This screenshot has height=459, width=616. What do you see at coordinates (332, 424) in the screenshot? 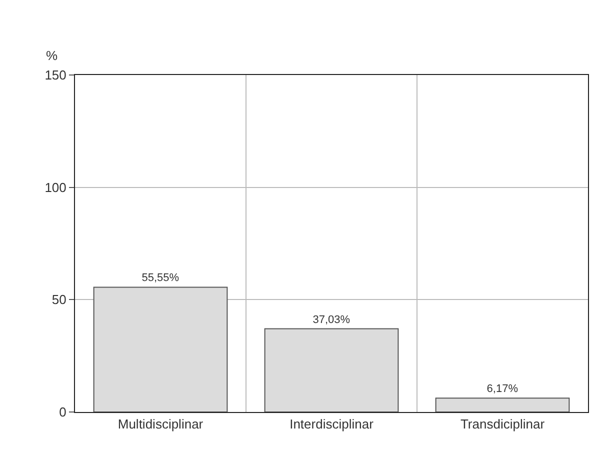
I see `x-tick-label: Interdisciplinar` at bounding box center [332, 424].